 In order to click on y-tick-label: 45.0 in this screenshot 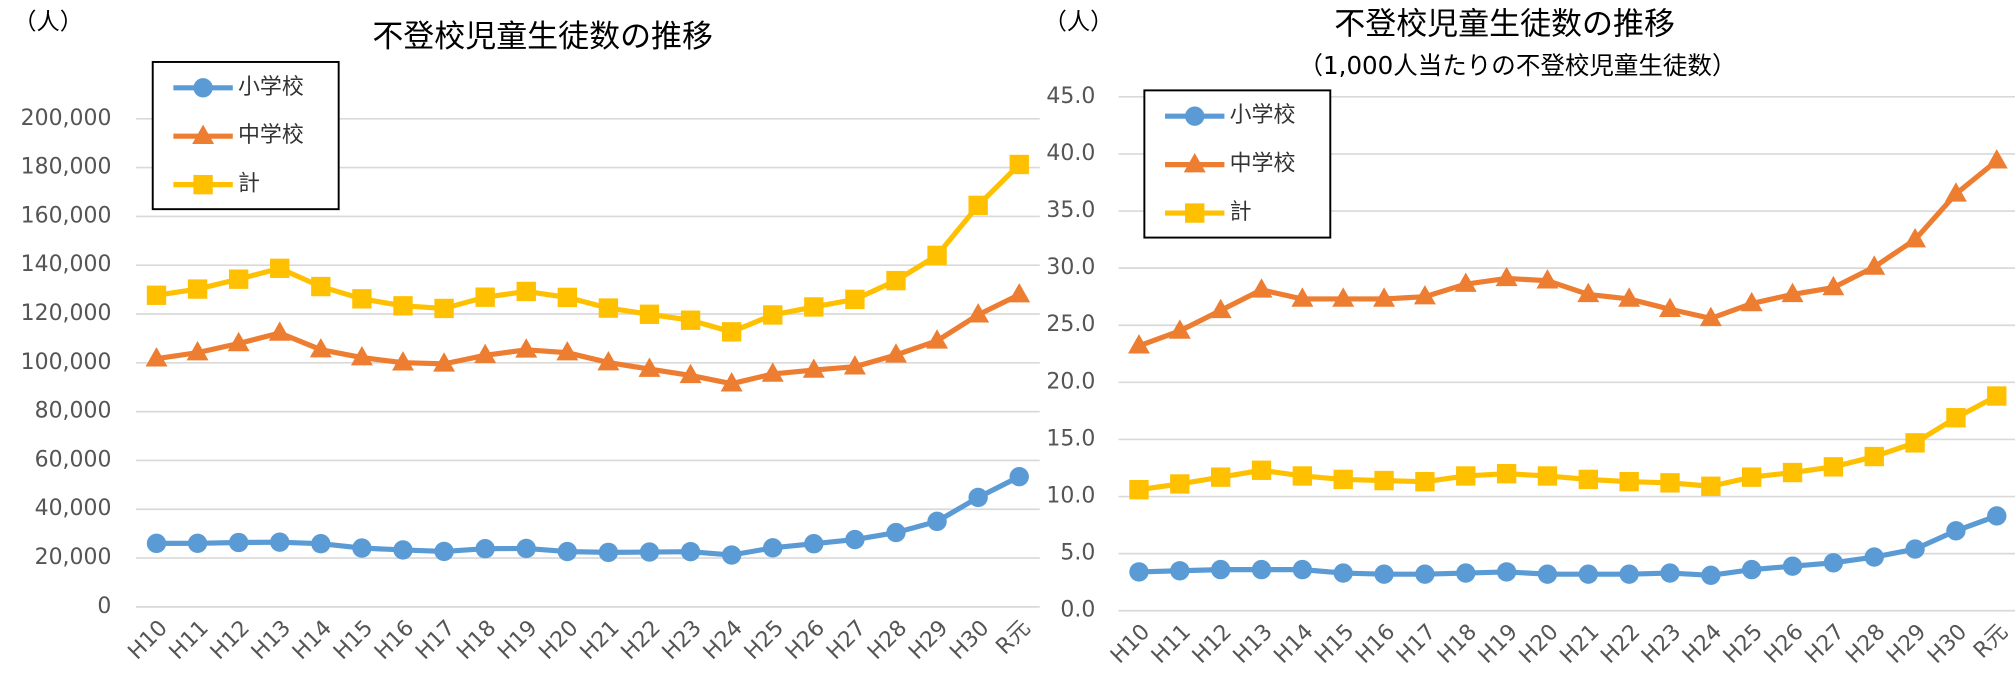, I will do `click(1070, 96)`.